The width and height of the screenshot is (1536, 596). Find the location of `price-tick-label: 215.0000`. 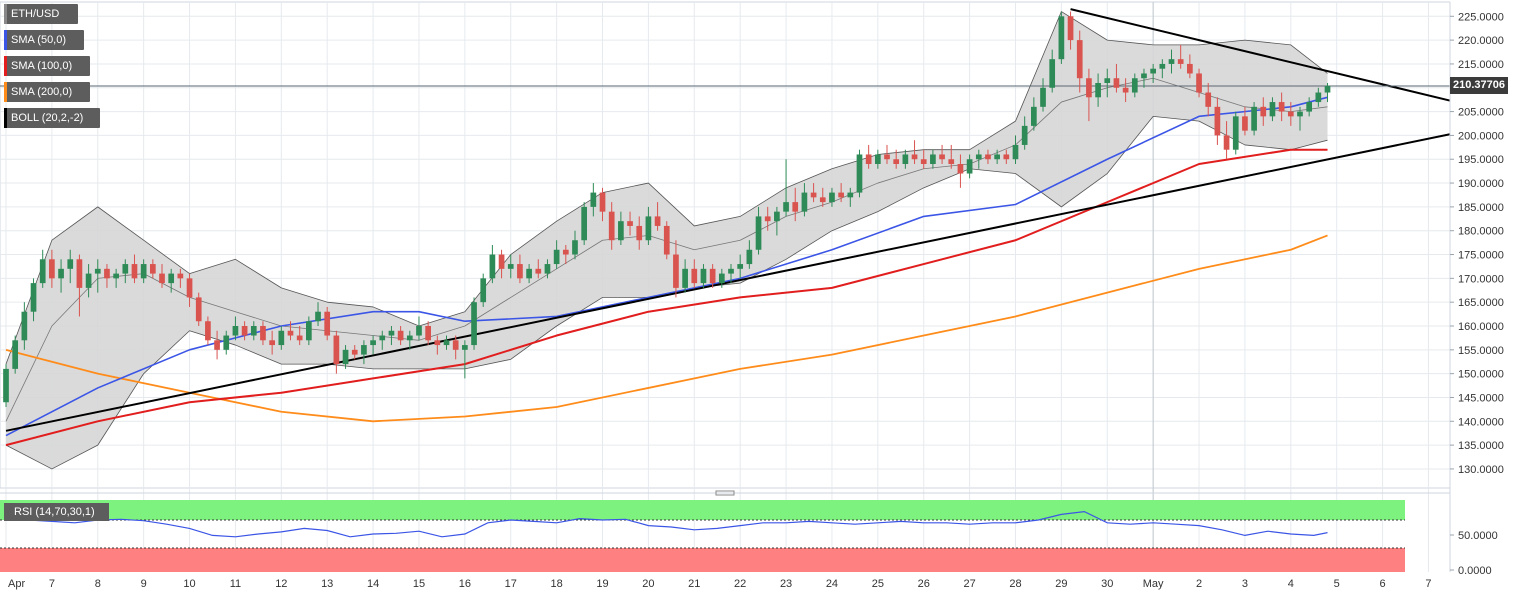

price-tick-label: 215.0000 is located at coordinates (1481, 65).